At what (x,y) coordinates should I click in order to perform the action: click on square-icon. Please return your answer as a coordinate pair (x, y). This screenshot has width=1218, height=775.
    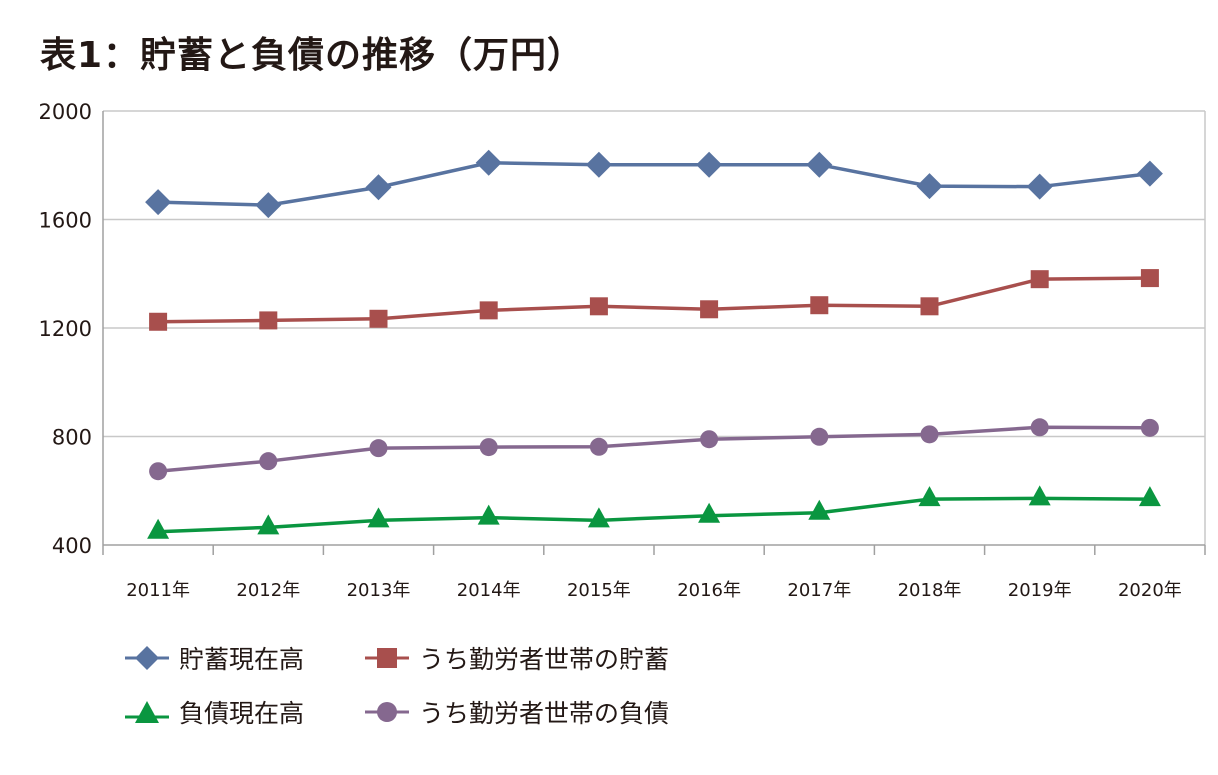
    Looking at the image, I should click on (387, 658).